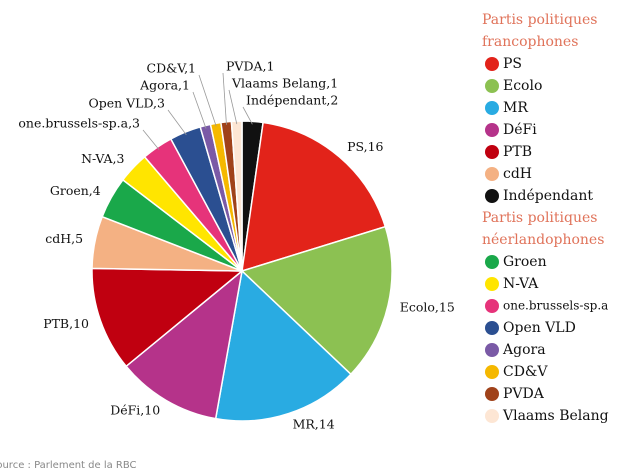 The height and width of the screenshot is (473, 638). What do you see at coordinates (525, 262) in the screenshot?
I see `legend-entry: Groen` at bounding box center [525, 262].